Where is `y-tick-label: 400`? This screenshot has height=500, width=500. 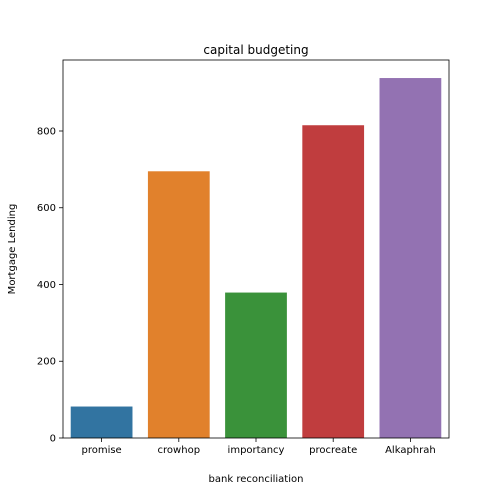 y-tick-label: 400 is located at coordinates (46, 285).